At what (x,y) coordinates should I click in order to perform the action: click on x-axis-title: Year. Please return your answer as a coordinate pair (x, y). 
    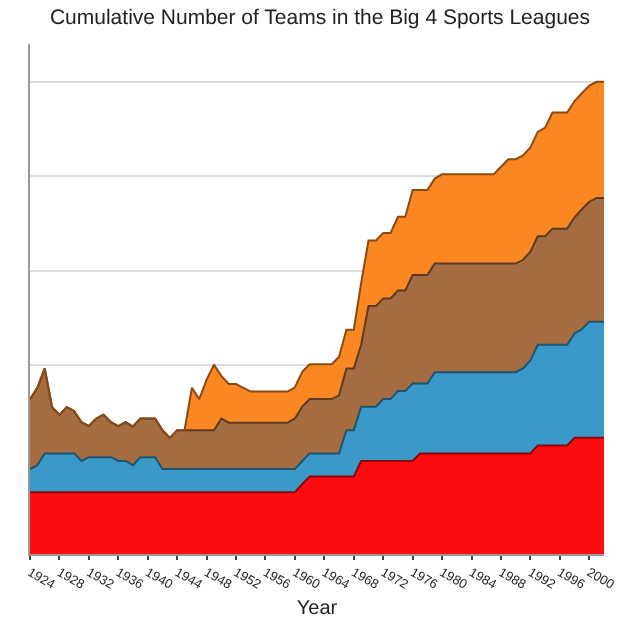
    Looking at the image, I should click on (317, 609).